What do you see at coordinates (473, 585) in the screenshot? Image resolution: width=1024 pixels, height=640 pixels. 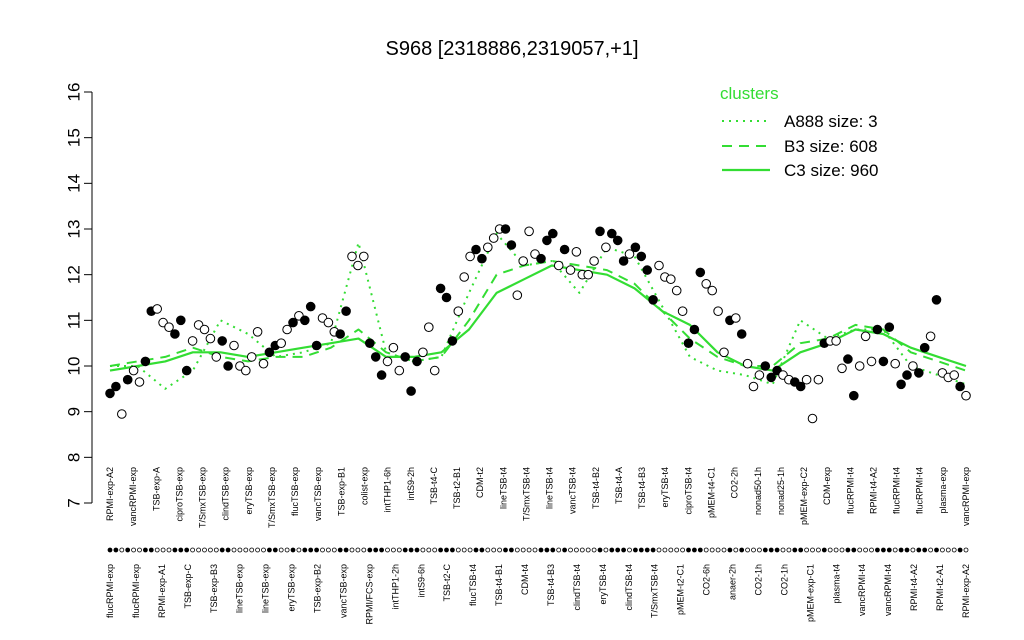 I see `bottom-x-label: flucTSB-t4` at bounding box center [473, 585].